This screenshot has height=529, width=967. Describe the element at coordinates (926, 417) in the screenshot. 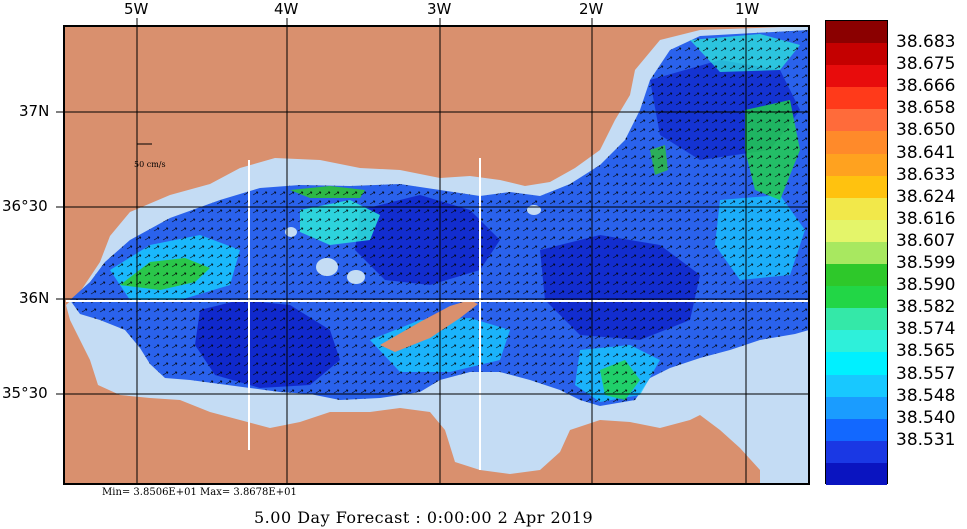

I see `colorbar-label: 38.540` at that location.